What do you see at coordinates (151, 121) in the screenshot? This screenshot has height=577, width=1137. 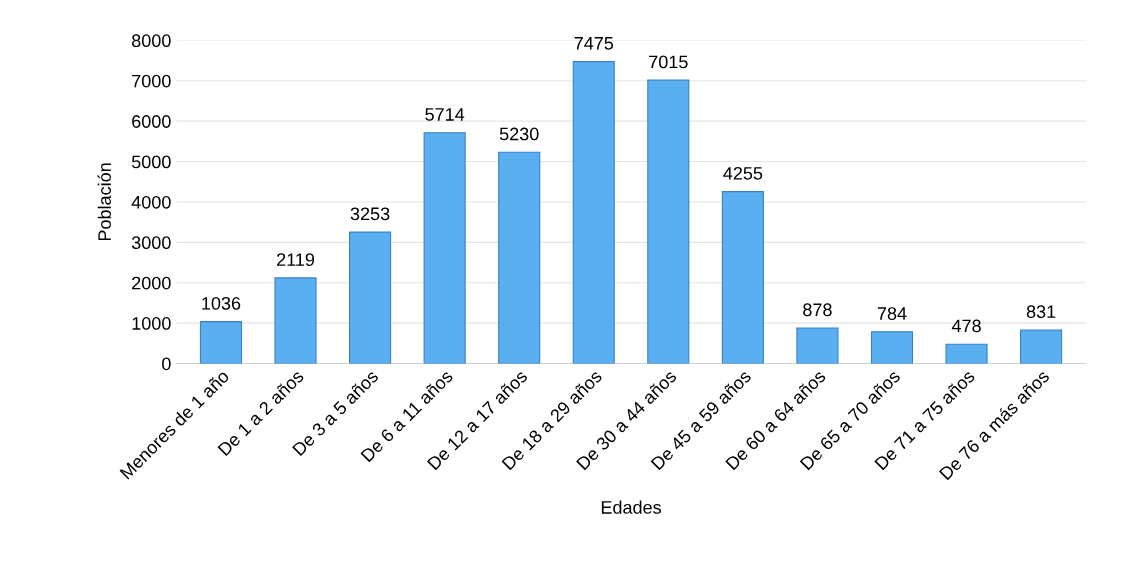 I see `y-tick-label: 6000` at bounding box center [151, 121].